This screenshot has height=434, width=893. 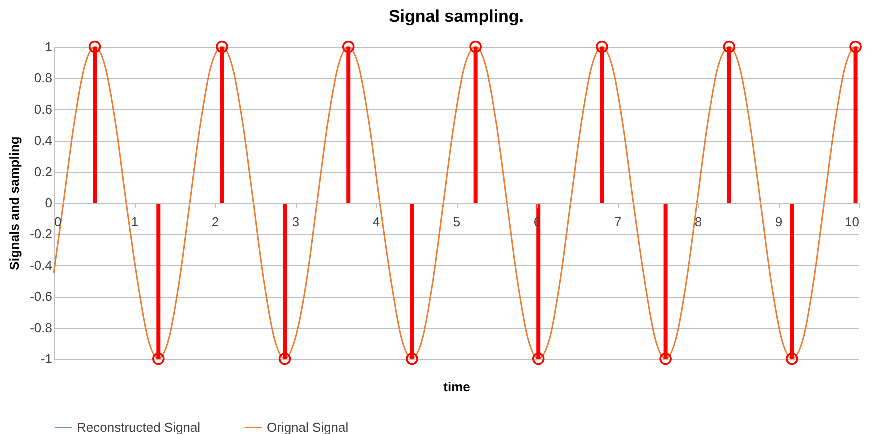 I want to click on x-axis-title: time, so click(x=457, y=387).